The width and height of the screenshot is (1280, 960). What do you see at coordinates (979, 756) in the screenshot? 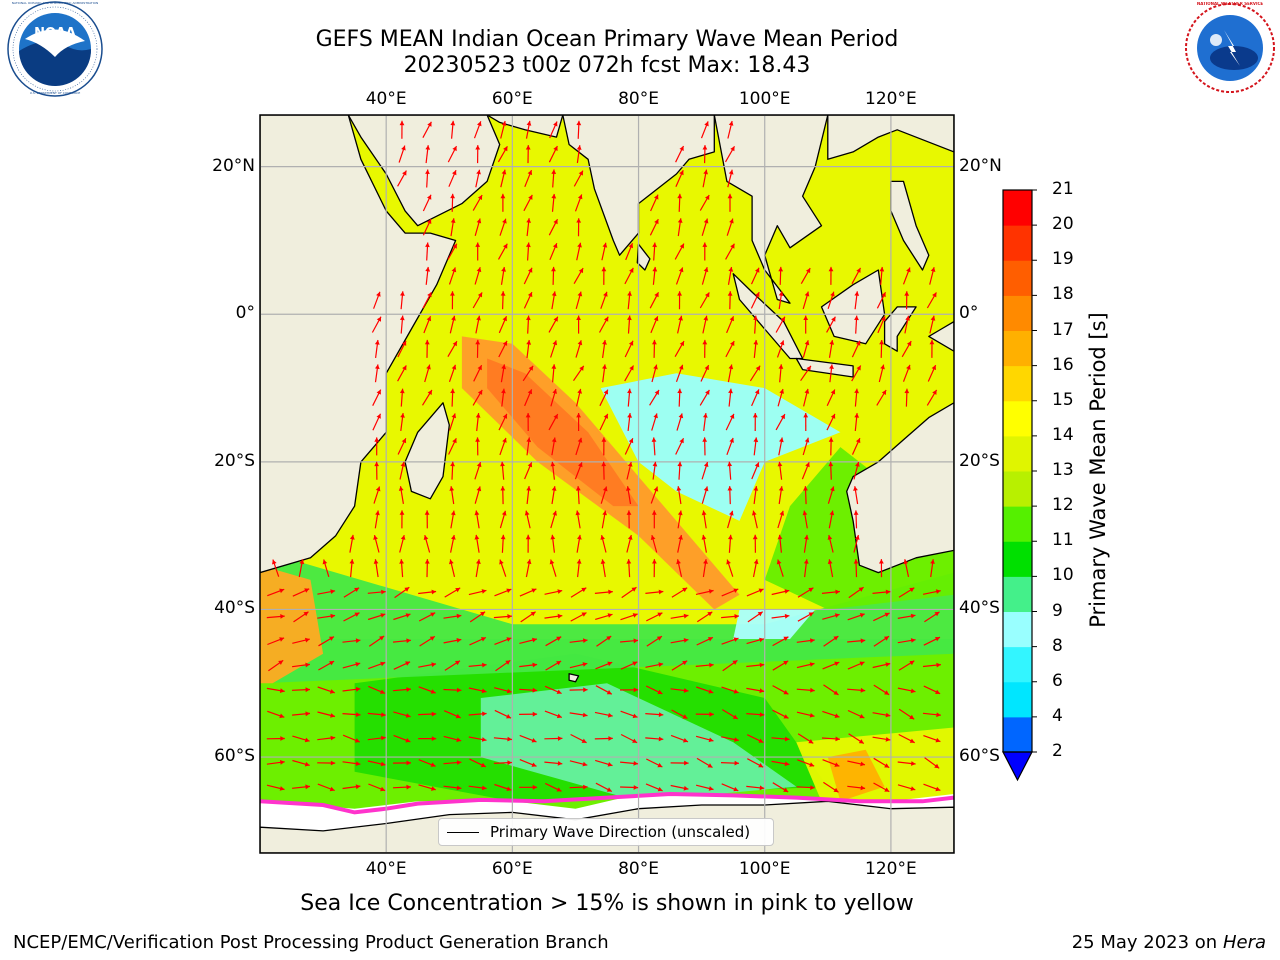
I see `lat-tick-label-right: 60°S` at bounding box center [979, 756].